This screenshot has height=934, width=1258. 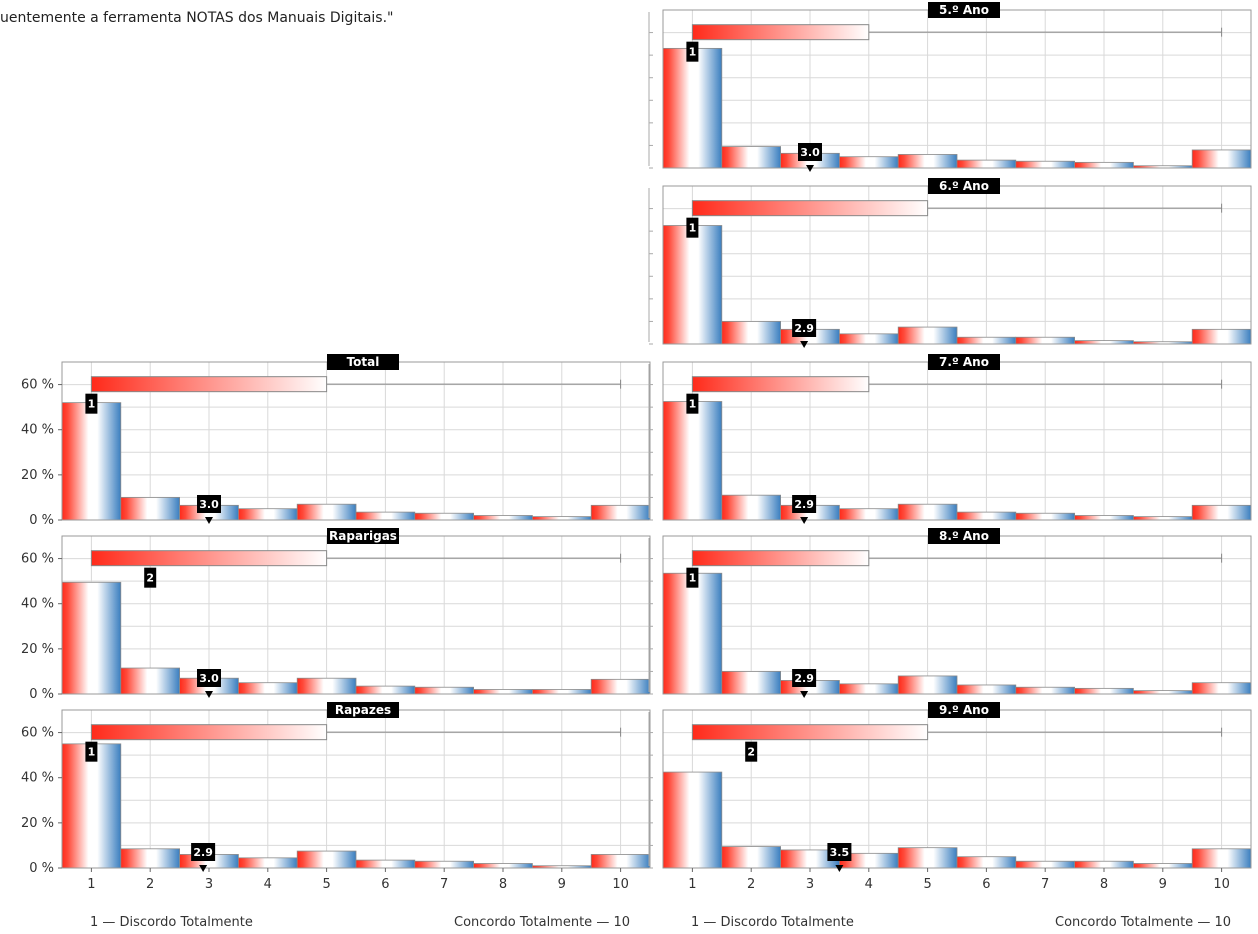 I want to click on scale-right-label: Concordo Totalmente — 10, so click(x=542, y=922).